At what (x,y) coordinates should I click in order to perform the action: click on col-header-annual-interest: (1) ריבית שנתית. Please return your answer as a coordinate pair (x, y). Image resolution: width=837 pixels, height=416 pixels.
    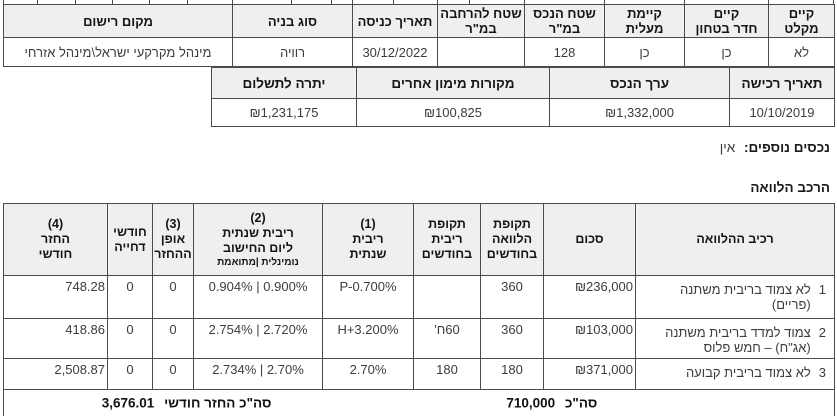
    Looking at the image, I should click on (368, 239).